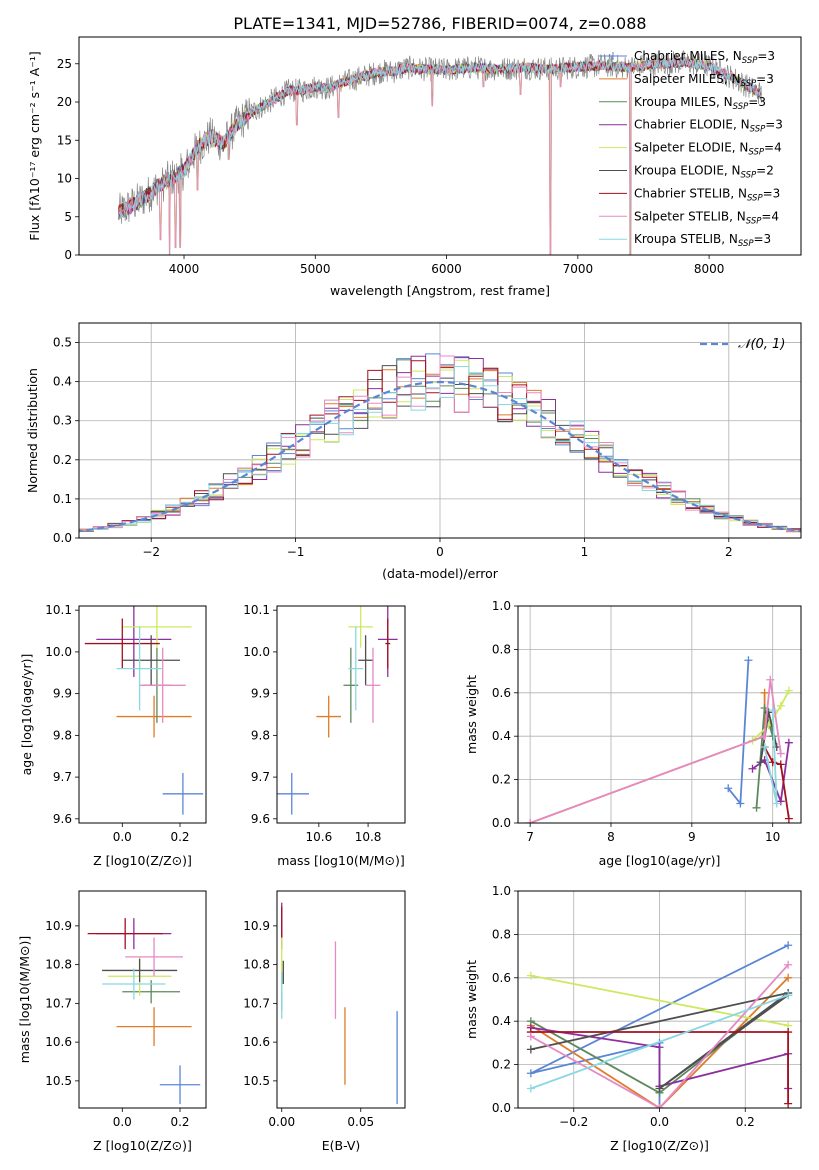 The image size is (819, 1170). Describe the element at coordinates (729, 552) in the screenshot. I see `x-tick-label: 2` at that location.